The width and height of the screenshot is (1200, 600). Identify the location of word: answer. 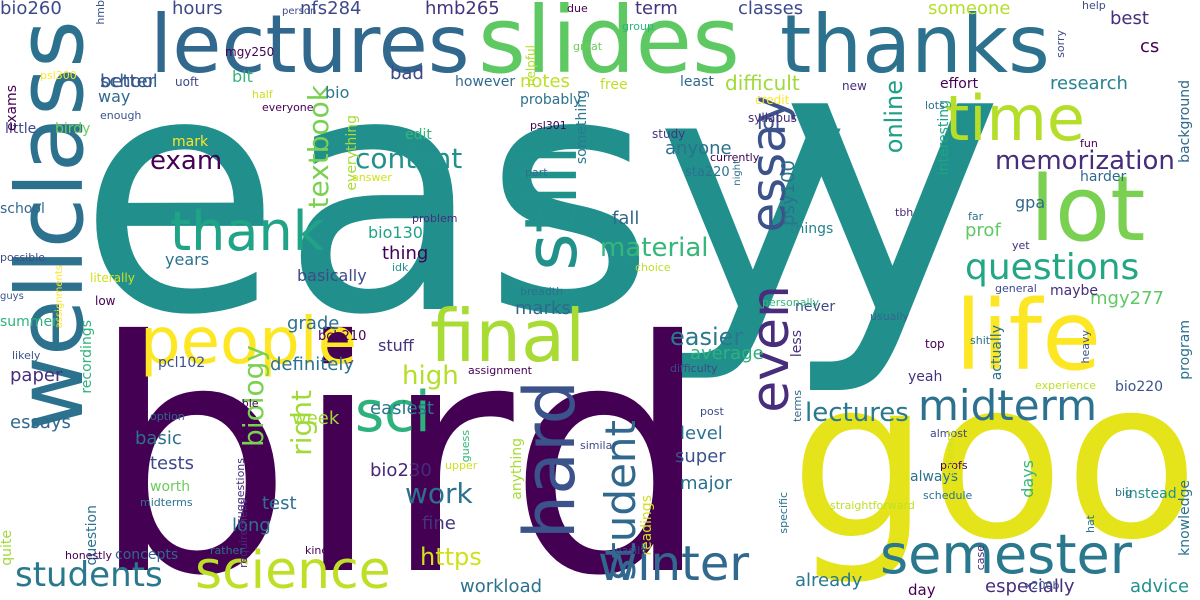
(372, 177).